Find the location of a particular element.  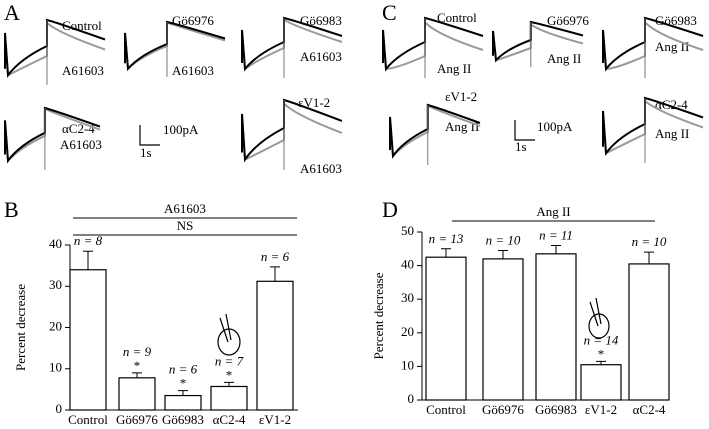

n-label: n = 13 is located at coordinates (446, 238).